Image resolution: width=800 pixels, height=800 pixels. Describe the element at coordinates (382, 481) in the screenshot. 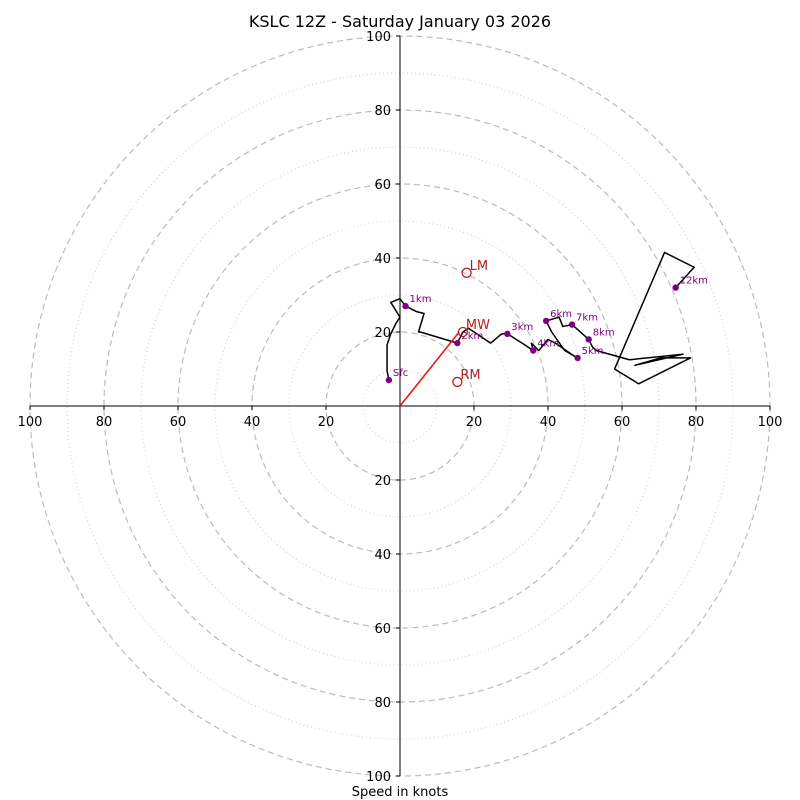

I see `tick-label-bottom: 20` at that location.